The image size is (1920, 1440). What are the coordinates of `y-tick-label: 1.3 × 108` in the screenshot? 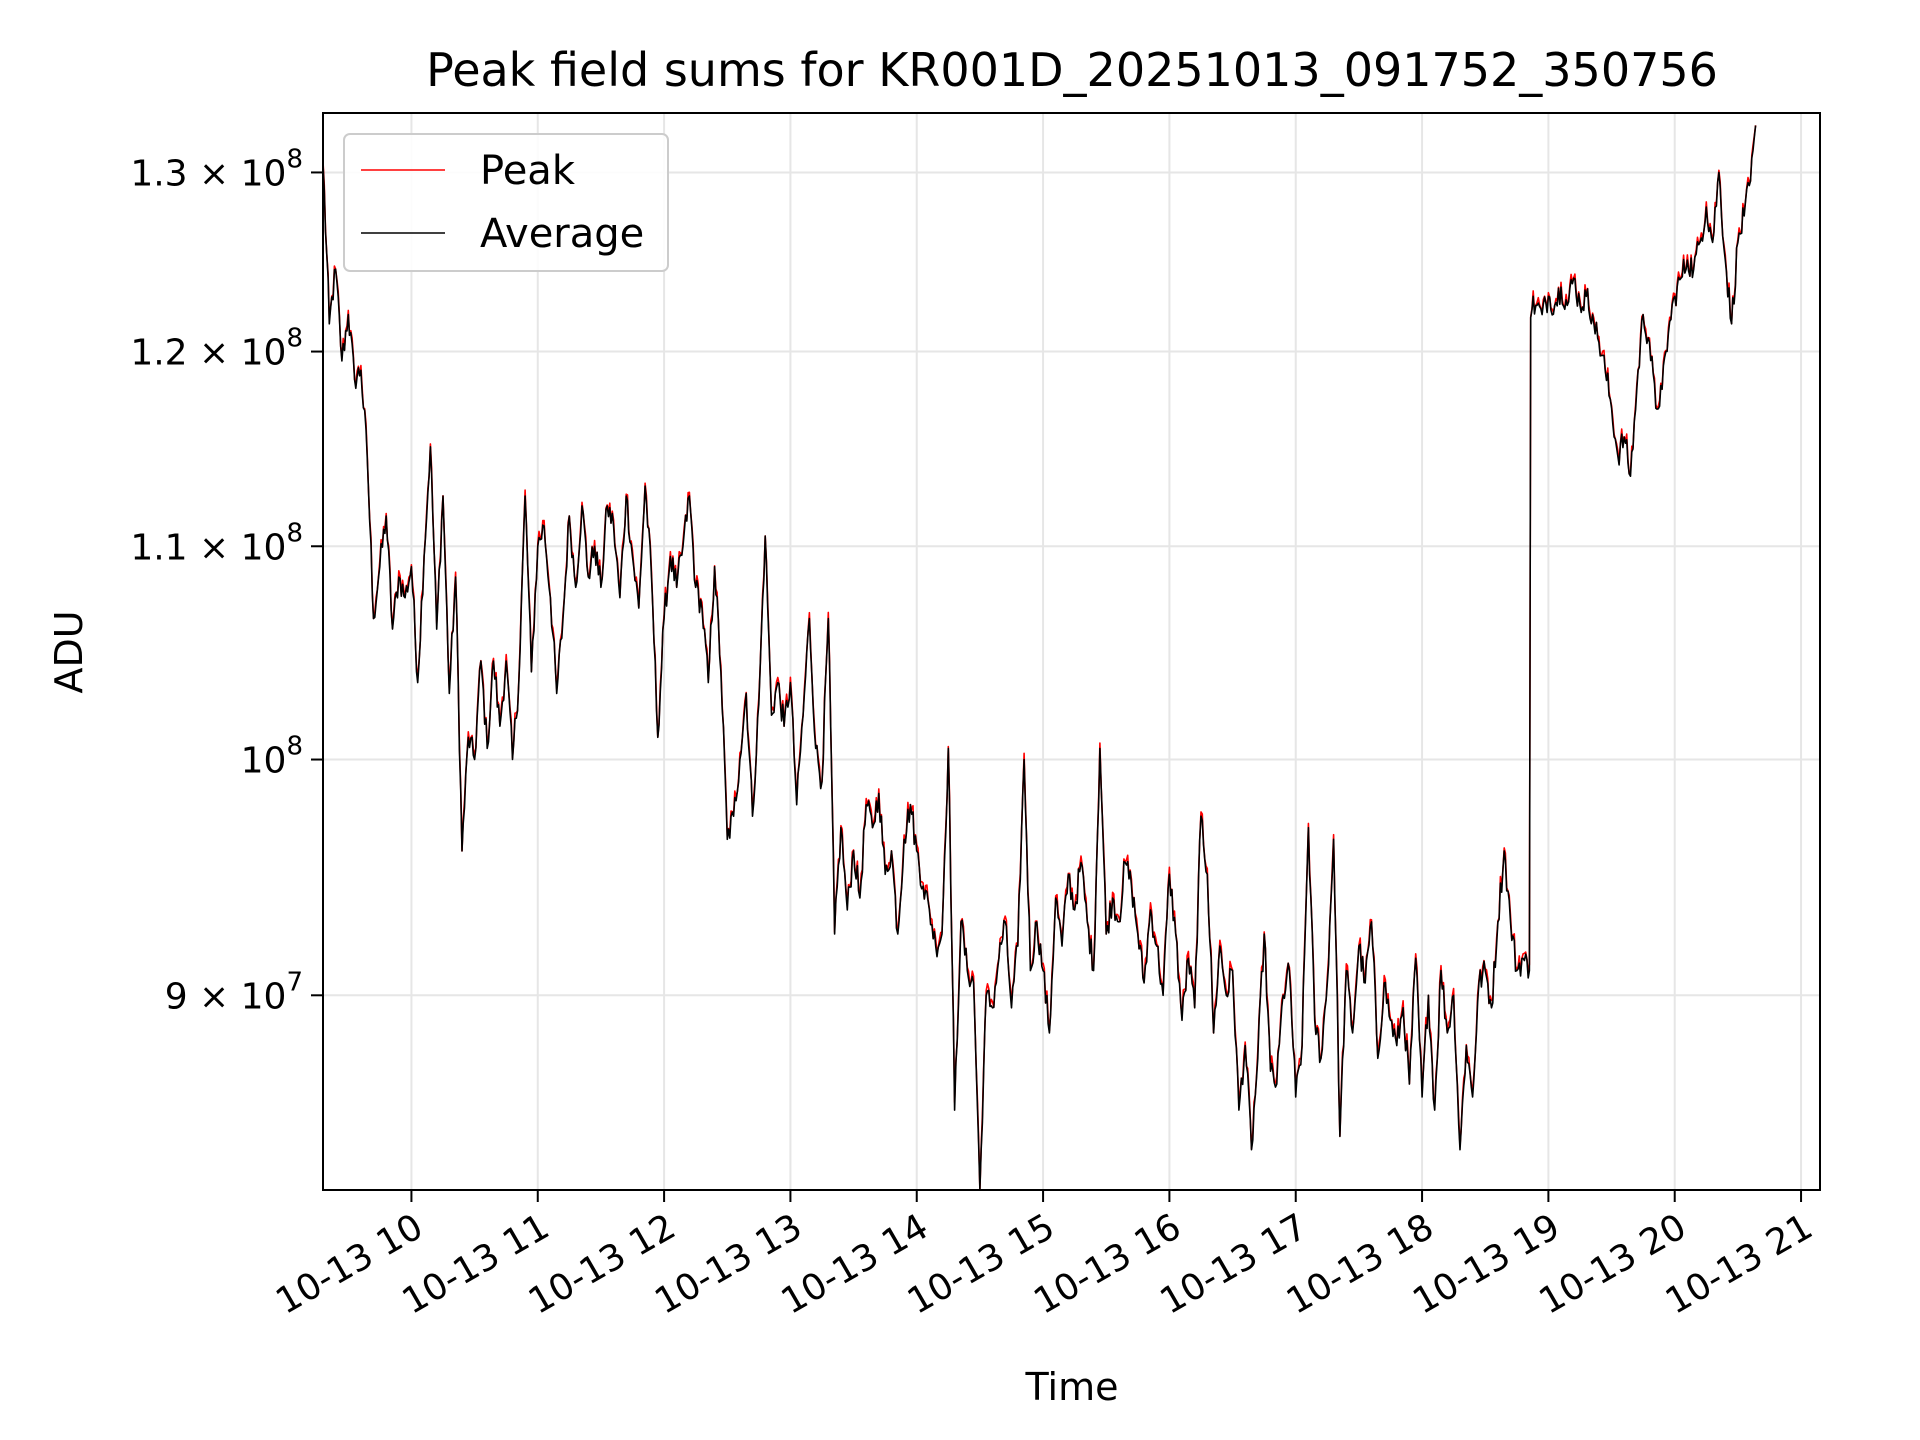 It's located at (216, 169).